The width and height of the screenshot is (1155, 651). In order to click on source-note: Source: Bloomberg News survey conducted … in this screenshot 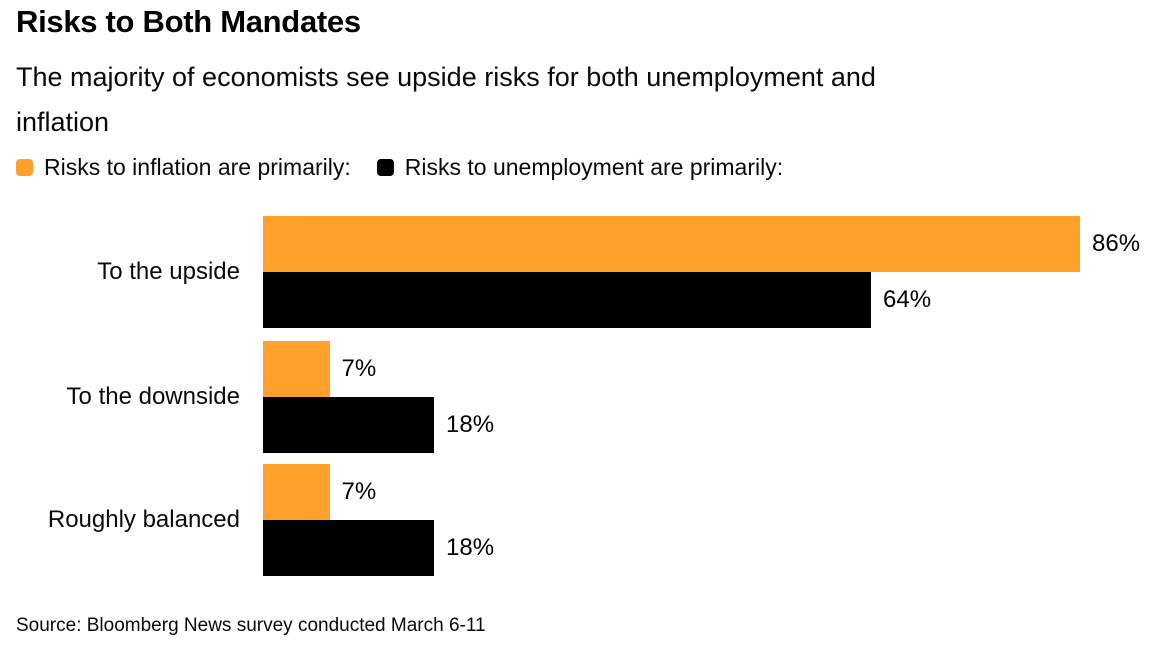, I will do `click(251, 625)`.